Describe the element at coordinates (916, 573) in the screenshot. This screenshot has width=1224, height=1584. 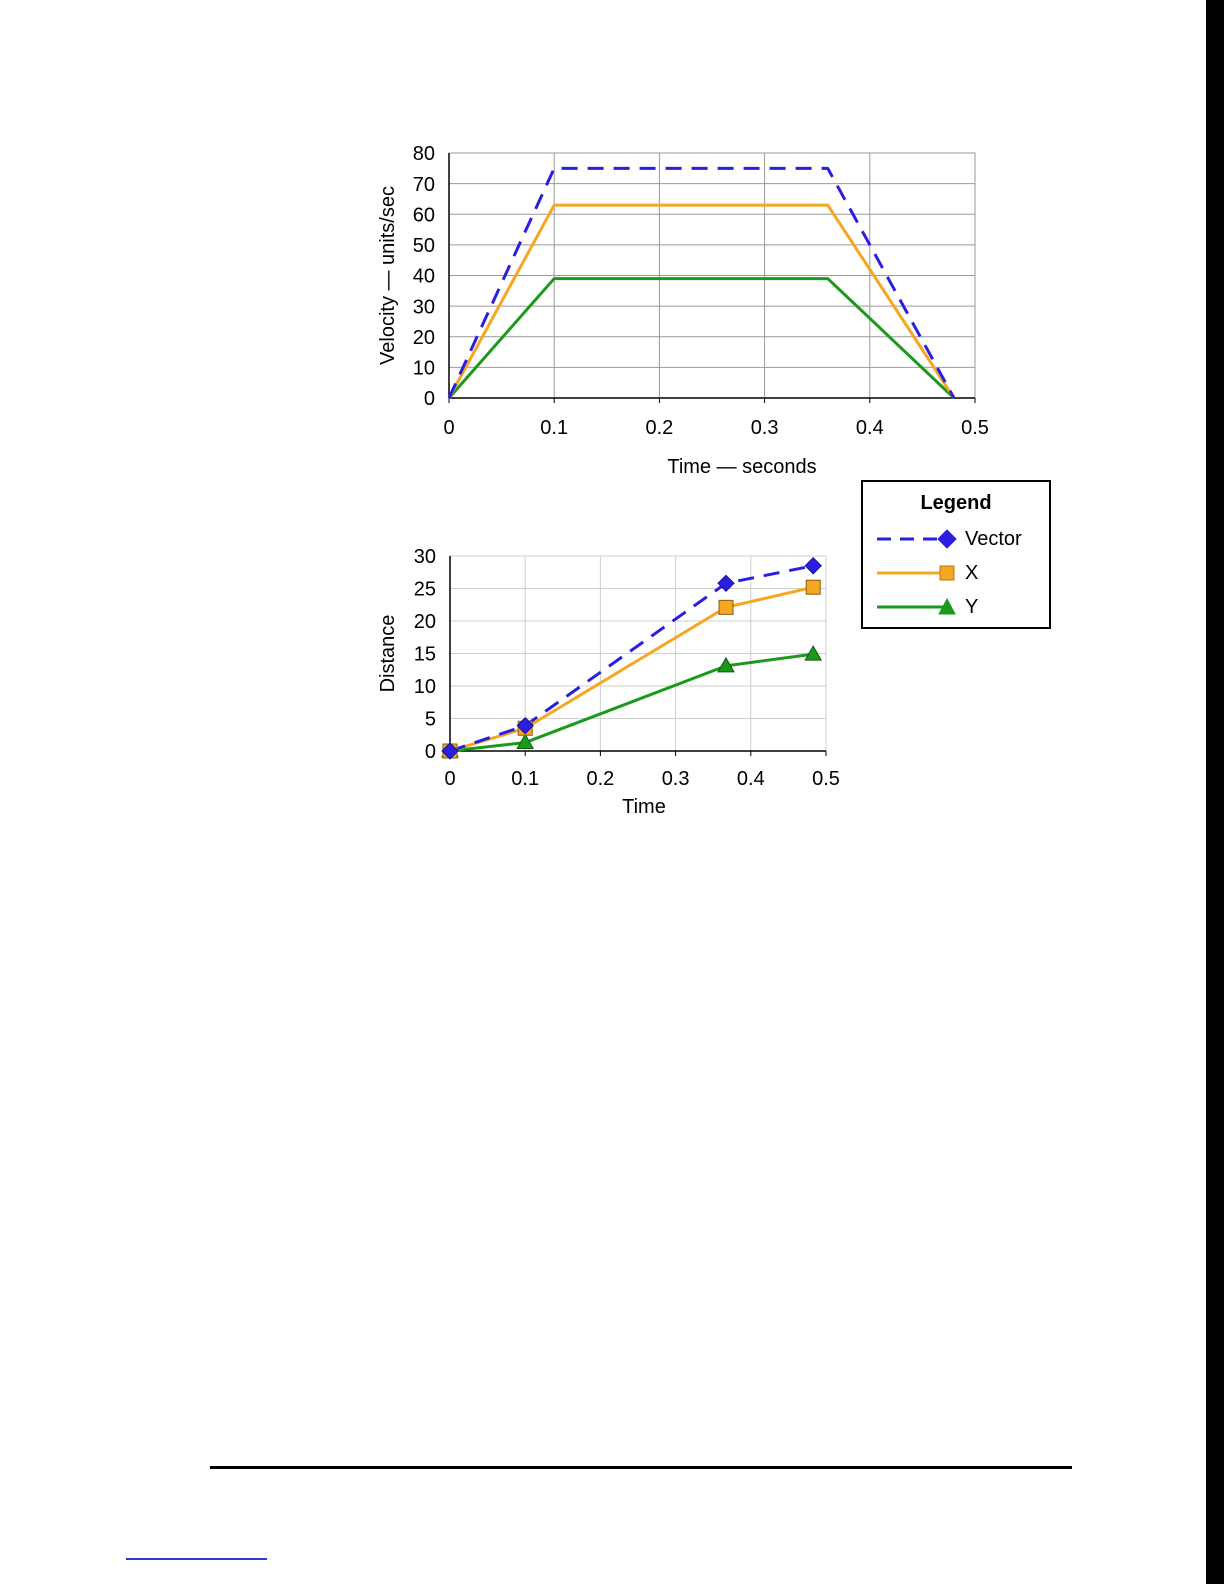
I see `legend-swatch-x` at that location.